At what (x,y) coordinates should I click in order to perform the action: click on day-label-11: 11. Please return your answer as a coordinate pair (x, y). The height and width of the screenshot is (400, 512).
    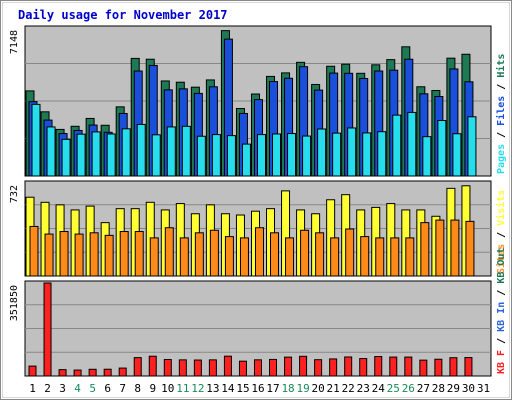
    Looking at the image, I should click on (182, 388).